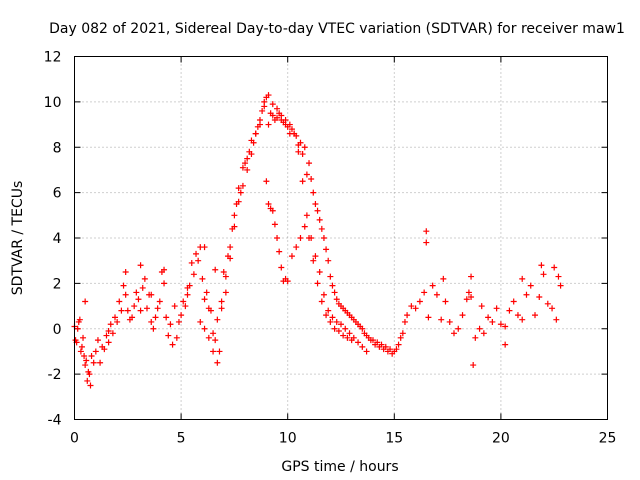 This screenshot has width=640, height=480. I want to click on x-tick-label: 15, so click(394, 439).